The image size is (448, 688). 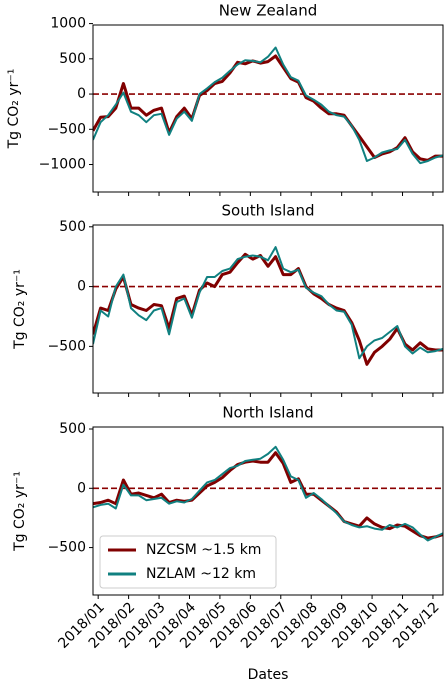 I want to click on legend-box, so click(x=188, y=562).